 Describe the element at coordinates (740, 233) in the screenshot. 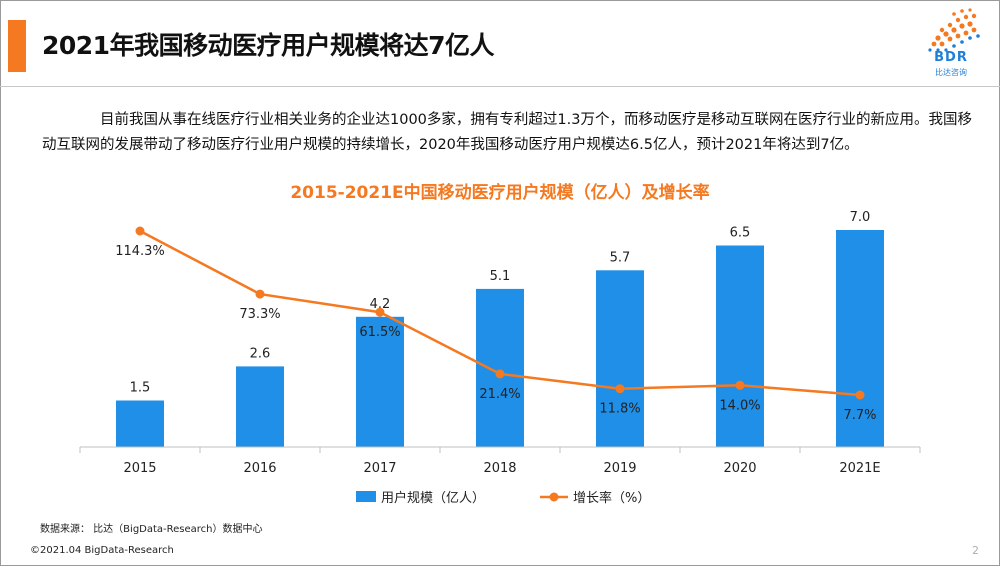

I see `bar-value-label: 6.5` at that location.